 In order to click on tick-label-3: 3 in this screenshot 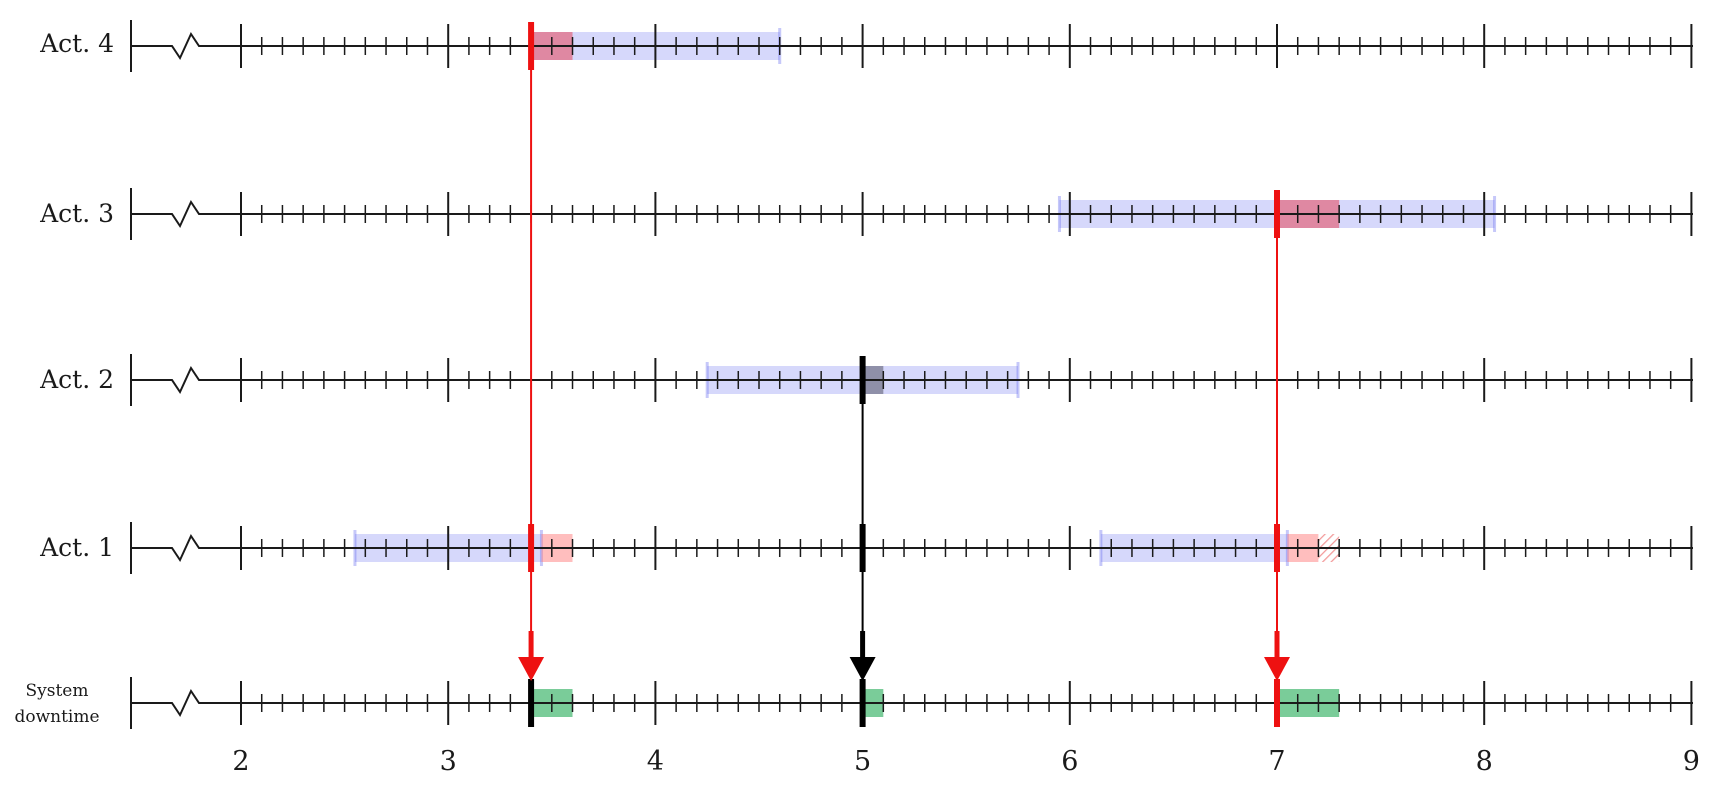, I will do `click(448, 761)`.